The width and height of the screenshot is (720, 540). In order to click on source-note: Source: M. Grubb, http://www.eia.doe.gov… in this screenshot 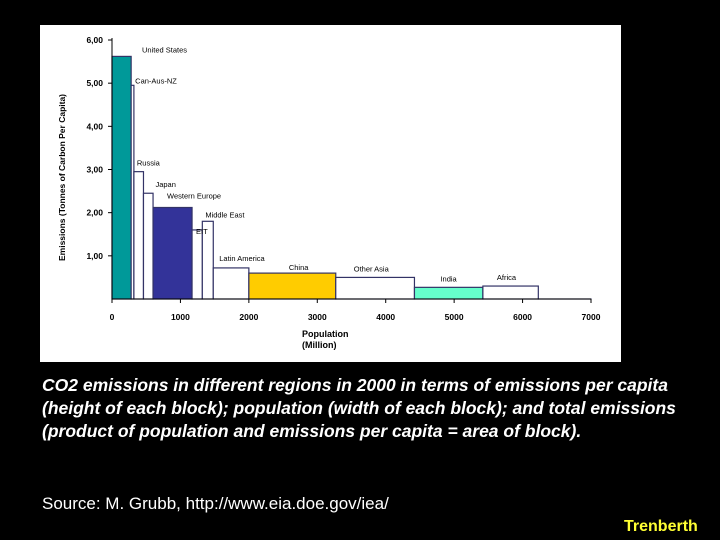, I will do `click(215, 503)`.